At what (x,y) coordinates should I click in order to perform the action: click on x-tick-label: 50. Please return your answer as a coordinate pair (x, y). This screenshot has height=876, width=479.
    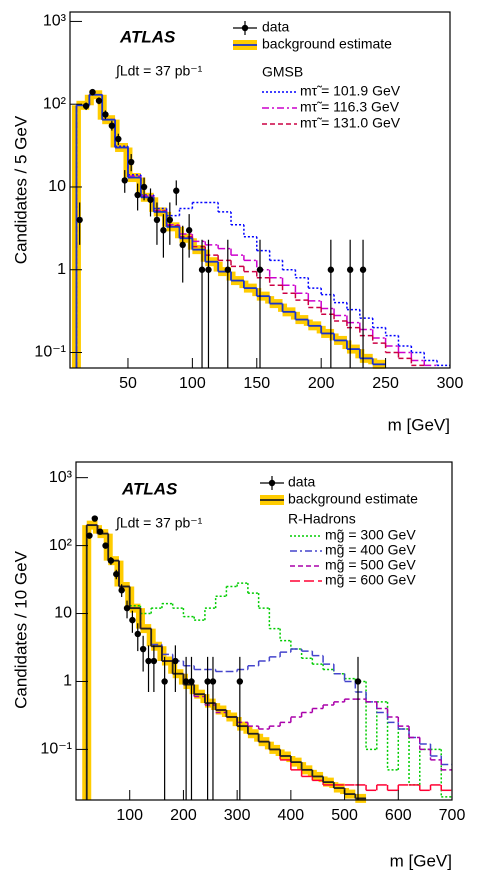
    Looking at the image, I should click on (128, 383).